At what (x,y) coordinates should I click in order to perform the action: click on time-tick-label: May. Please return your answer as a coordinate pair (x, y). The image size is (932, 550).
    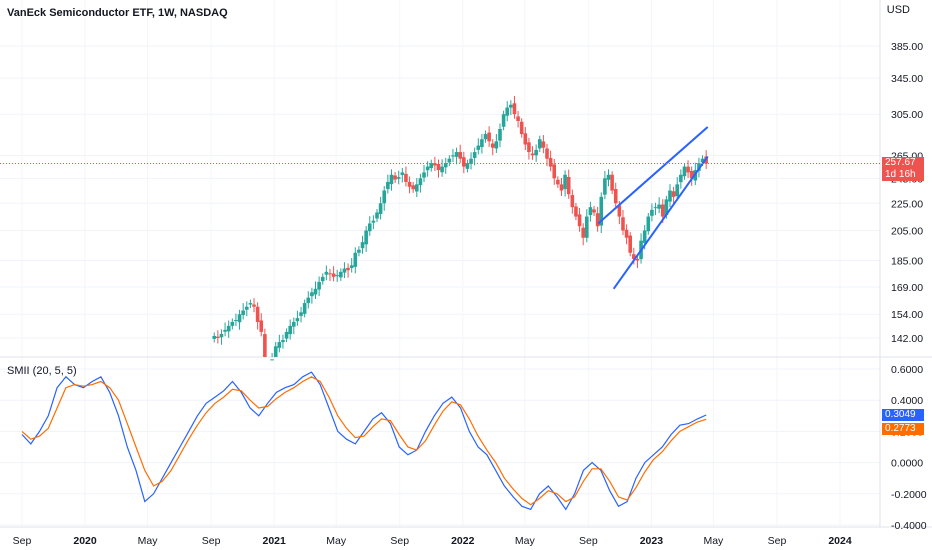
    Looking at the image, I should click on (336, 541).